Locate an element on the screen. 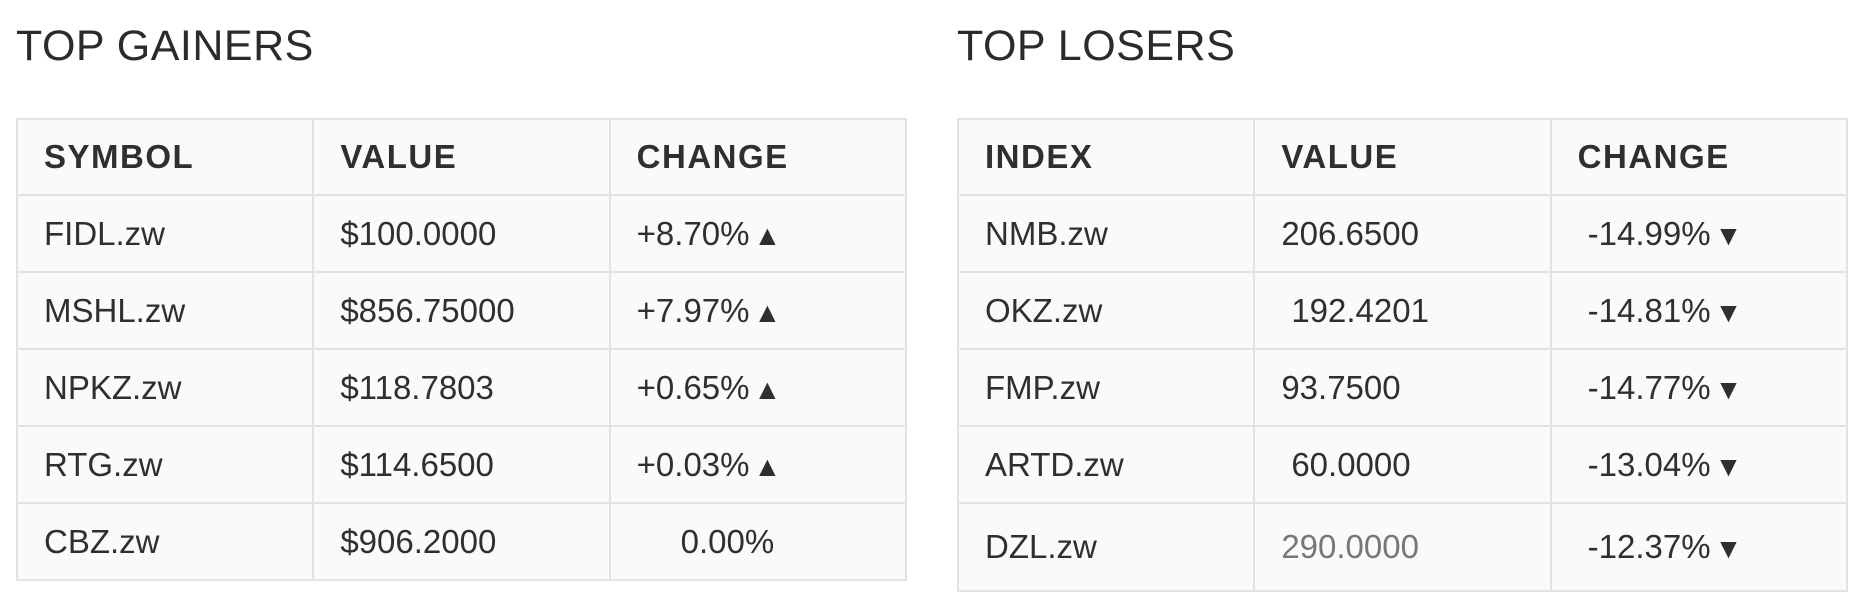 Image resolution: width=1857 pixels, height=605 pixels. symbol-cell: OKZ.zw is located at coordinates (1106, 310).